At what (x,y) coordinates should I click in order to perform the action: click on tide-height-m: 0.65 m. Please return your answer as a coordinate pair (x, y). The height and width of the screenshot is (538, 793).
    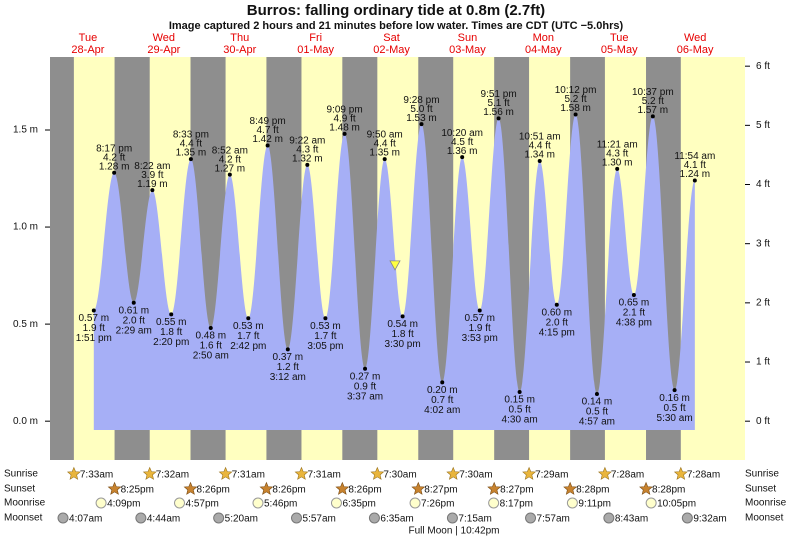
    Looking at the image, I should click on (634, 303).